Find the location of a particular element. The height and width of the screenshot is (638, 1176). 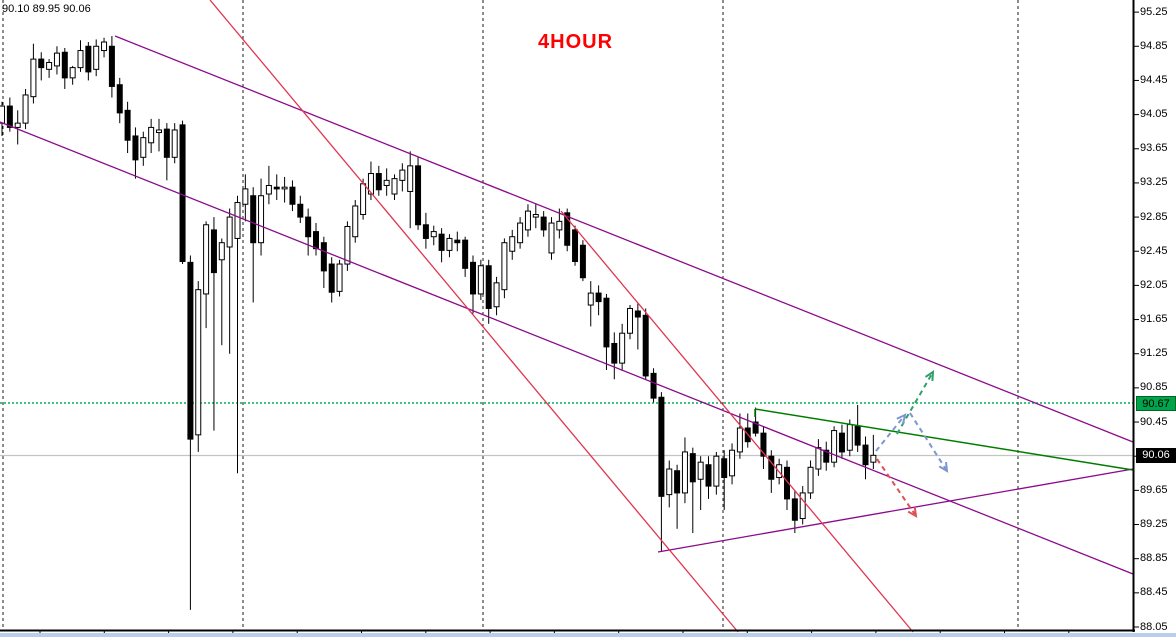

ohlc-quote-text: 90.10 89.95 90.06 is located at coordinates (46, 9).